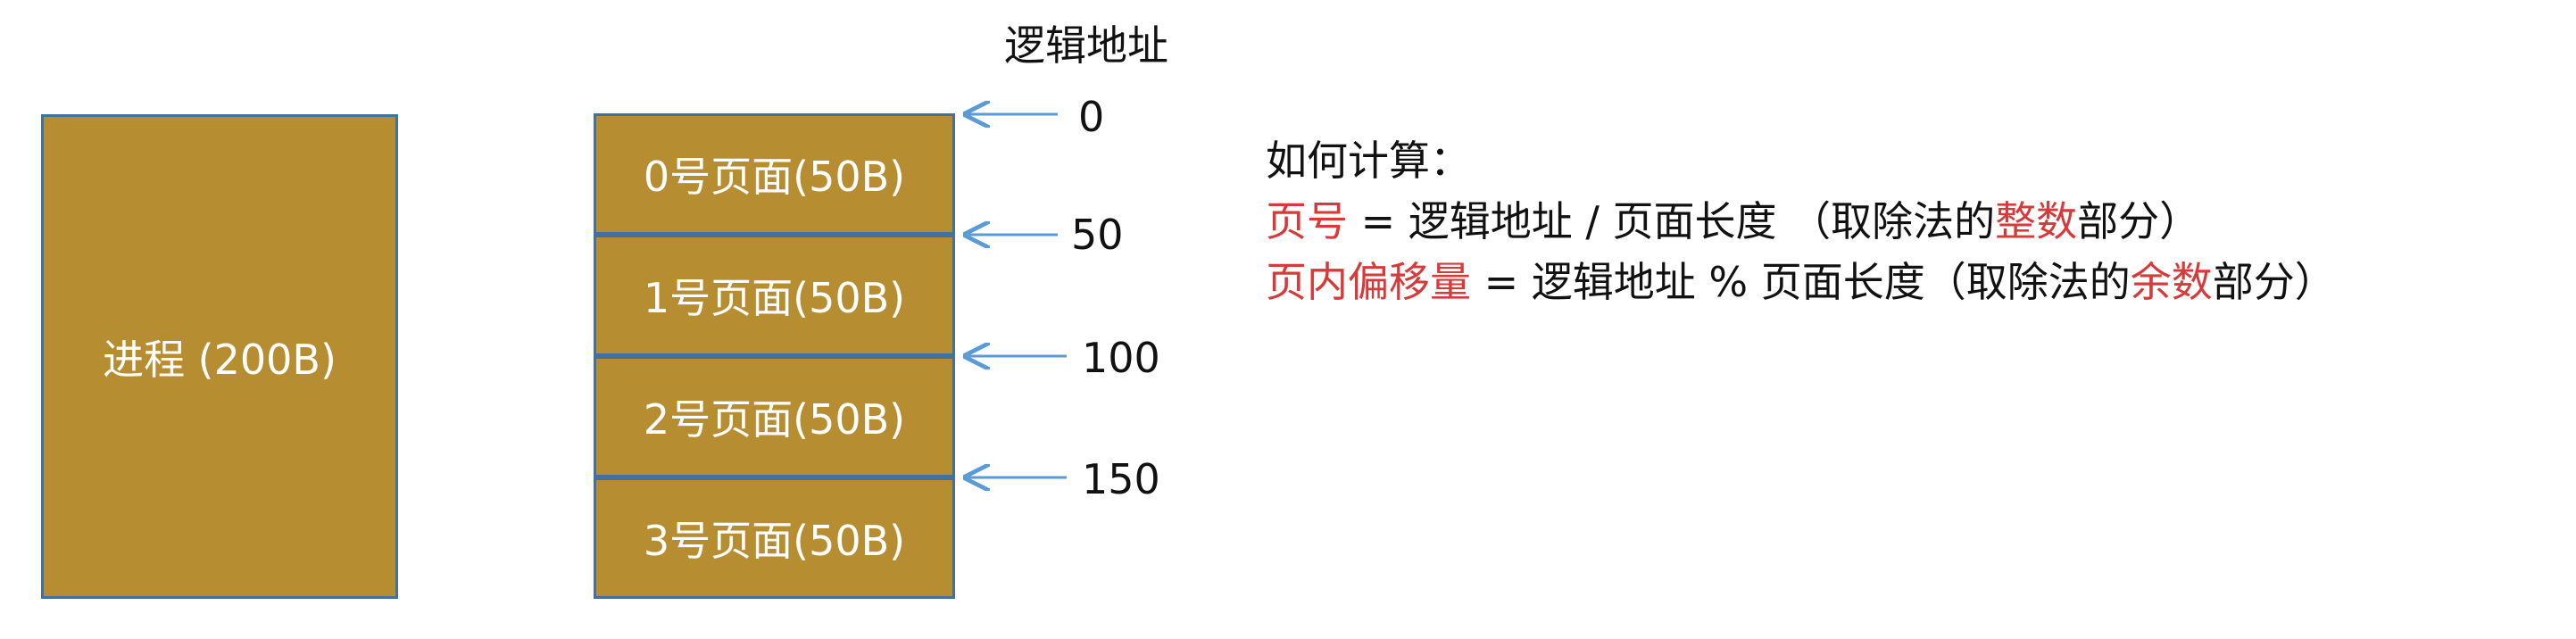 This screenshot has width=2576, height=639. Describe the element at coordinates (1091, 117) in the screenshot. I see `address-tick-0: 0` at that location.